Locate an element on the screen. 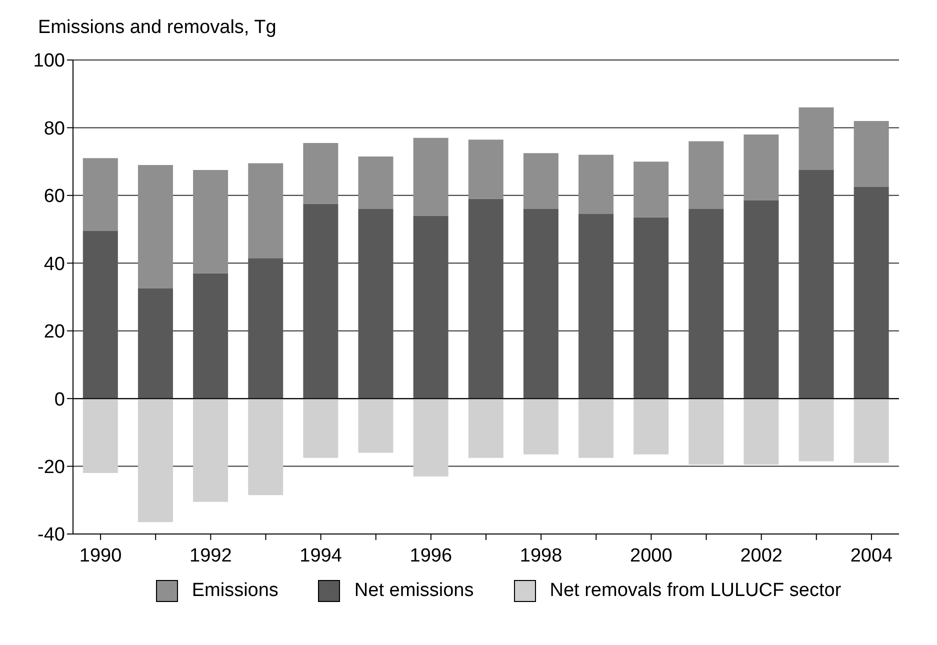 The width and height of the screenshot is (937, 645). x-tick-label: 2004 is located at coordinates (872, 555).